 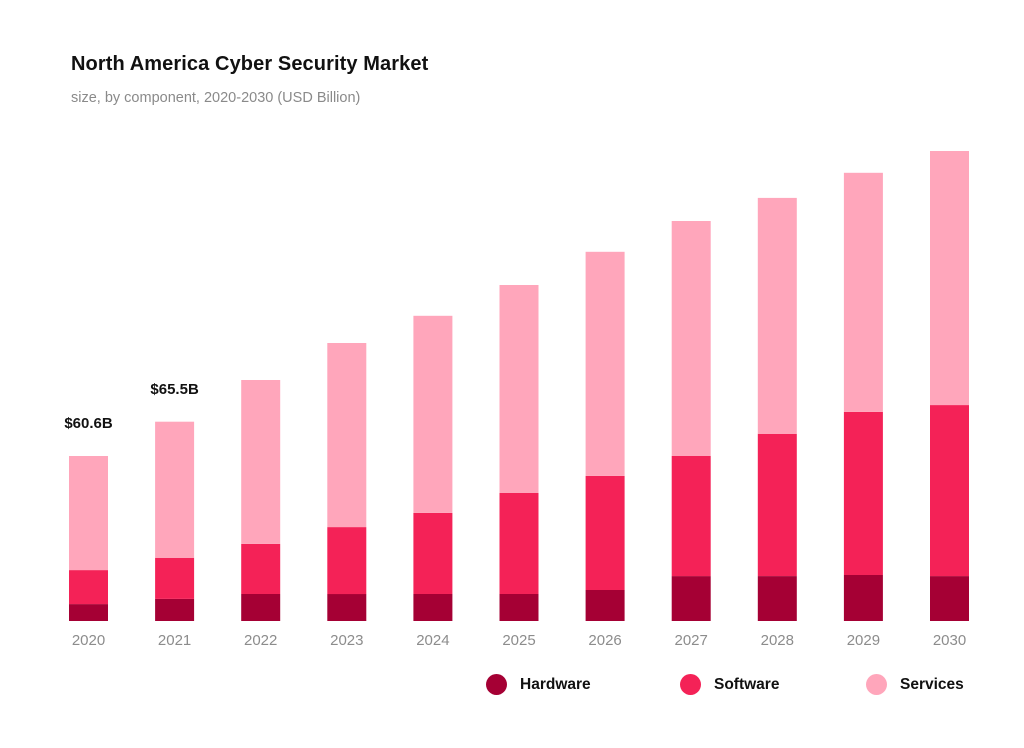 I want to click on bar-hardware-2023, so click(x=347, y=607).